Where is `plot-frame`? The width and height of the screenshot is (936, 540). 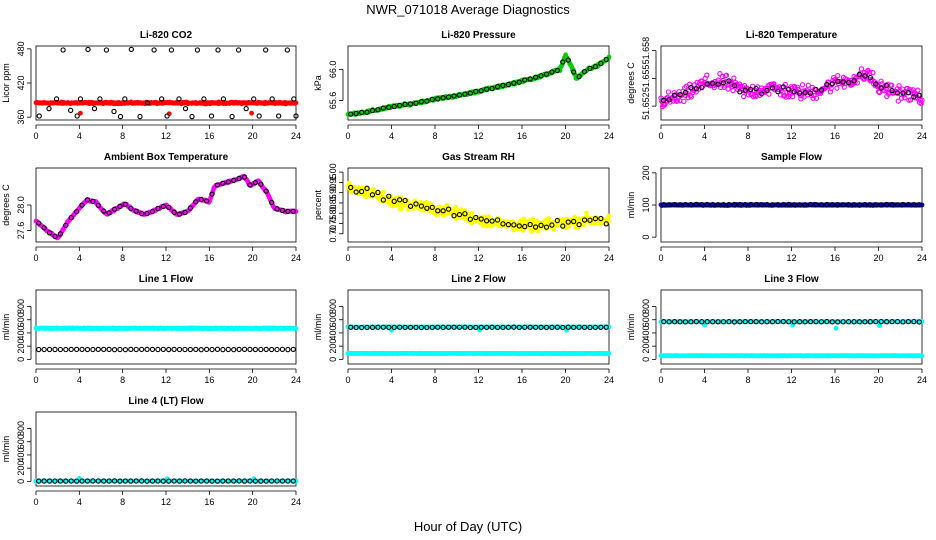 plot-frame is located at coordinates (791, 327).